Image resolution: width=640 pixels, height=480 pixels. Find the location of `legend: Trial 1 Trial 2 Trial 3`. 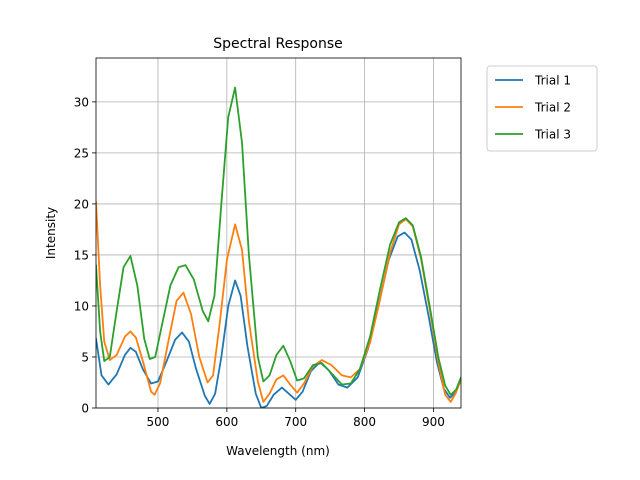

legend: Trial 1 Trial 2 Trial 3 is located at coordinates (542, 108).